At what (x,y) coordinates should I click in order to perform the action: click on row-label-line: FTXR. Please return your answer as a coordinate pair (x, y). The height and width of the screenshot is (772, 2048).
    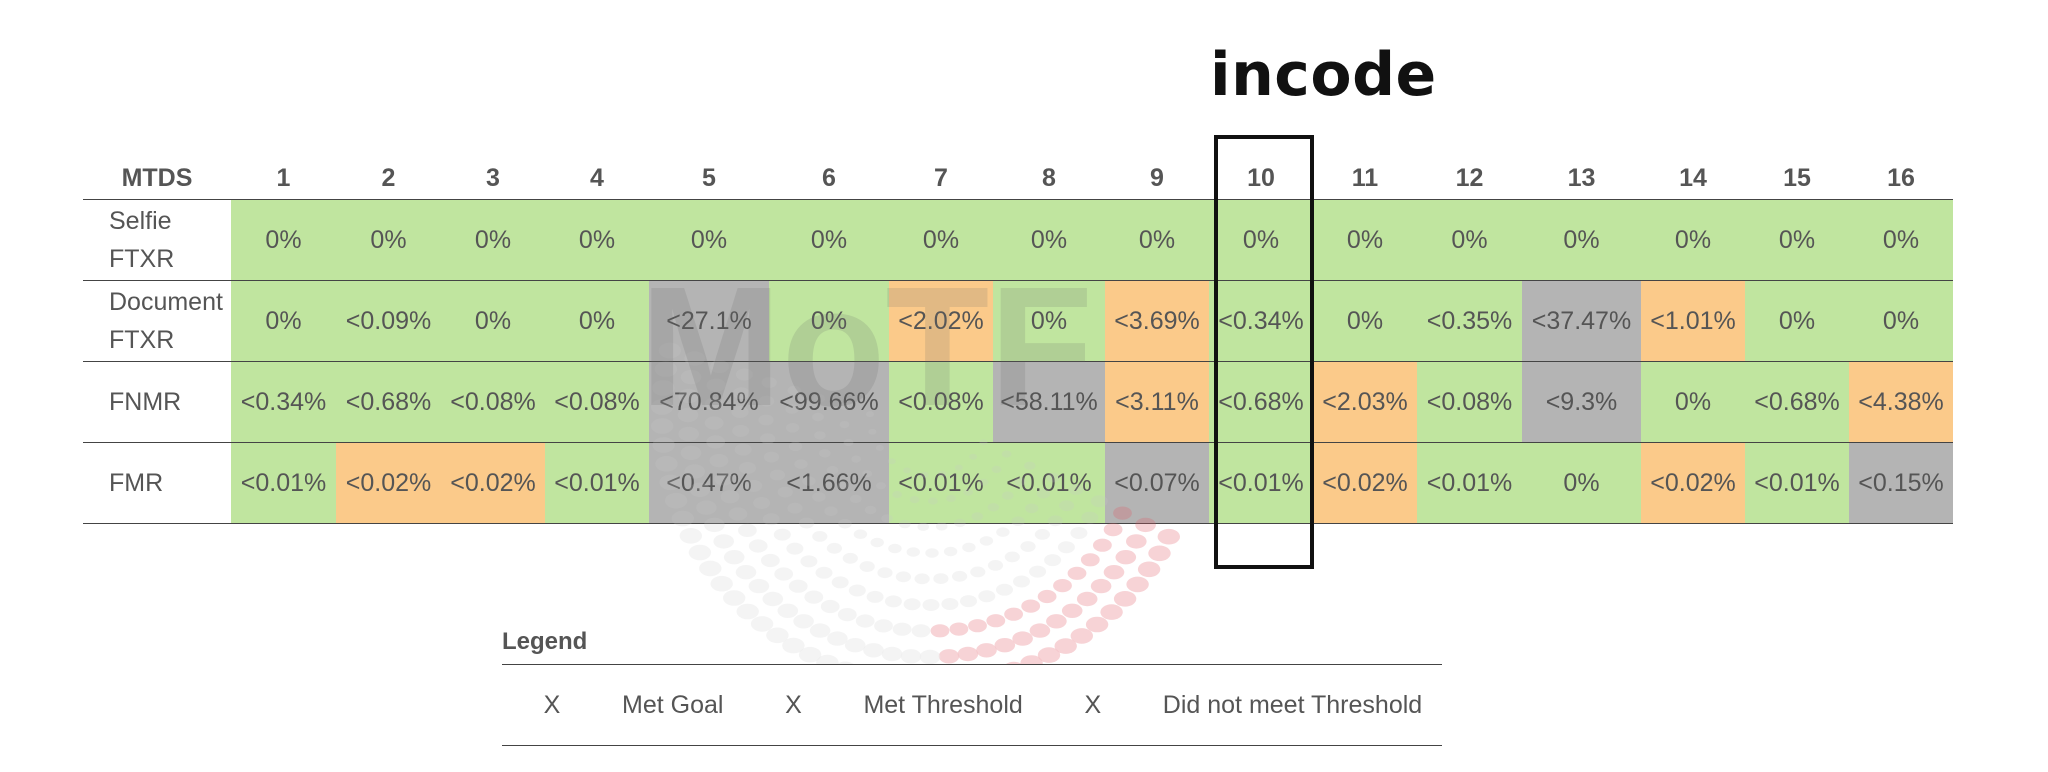
    Looking at the image, I should click on (142, 340).